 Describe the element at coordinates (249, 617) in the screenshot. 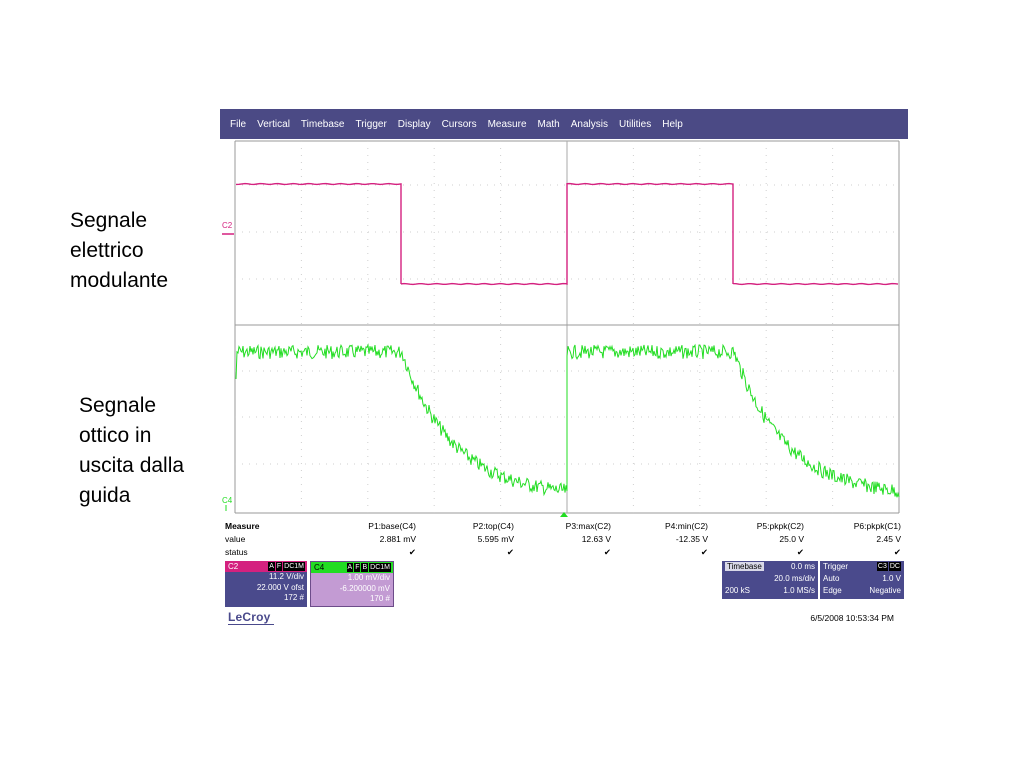

I see `lecroy-logo: LeCroy` at that location.